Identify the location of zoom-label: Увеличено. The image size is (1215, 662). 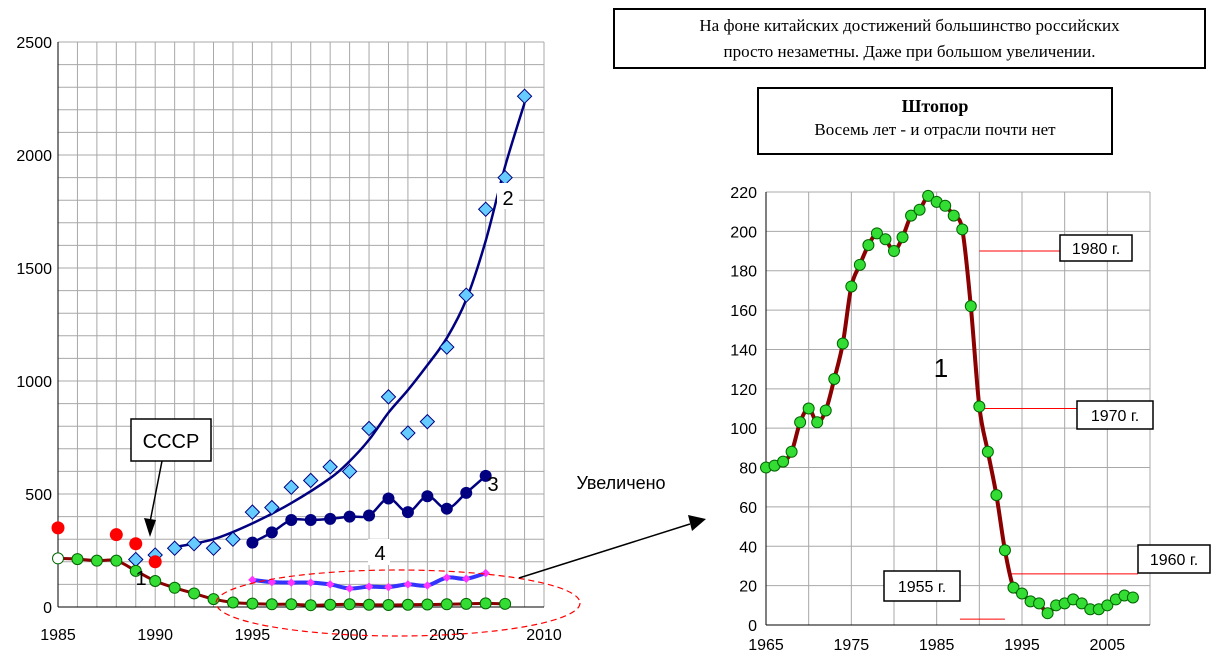
(620, 483).